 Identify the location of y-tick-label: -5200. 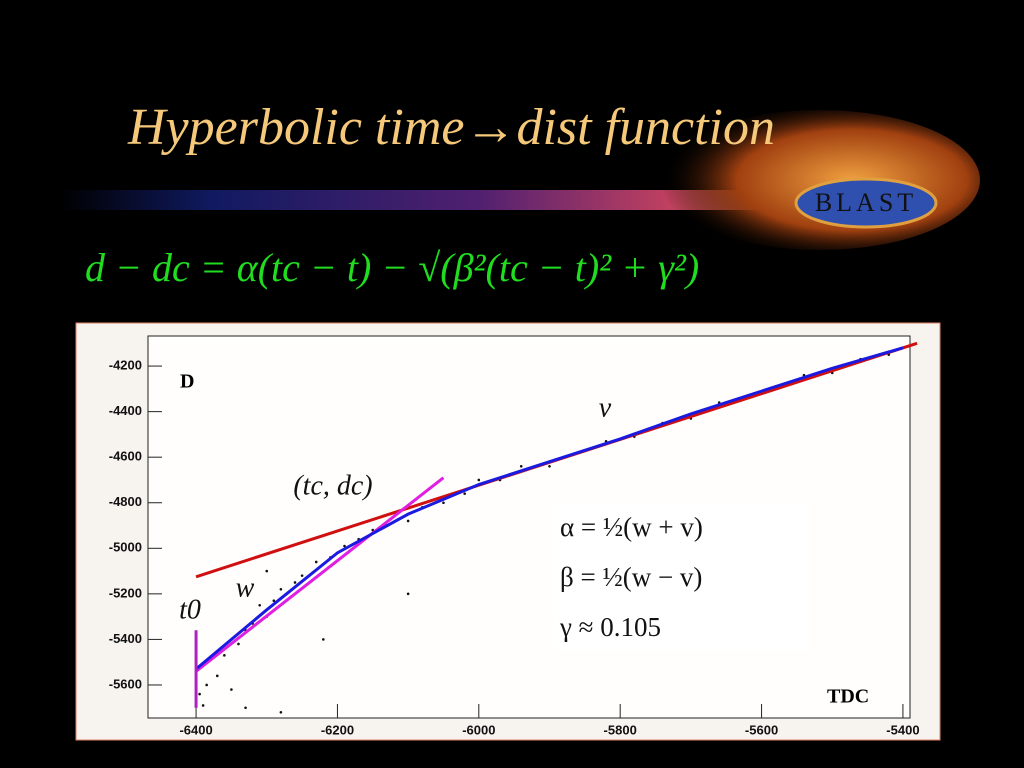
(125, 592).